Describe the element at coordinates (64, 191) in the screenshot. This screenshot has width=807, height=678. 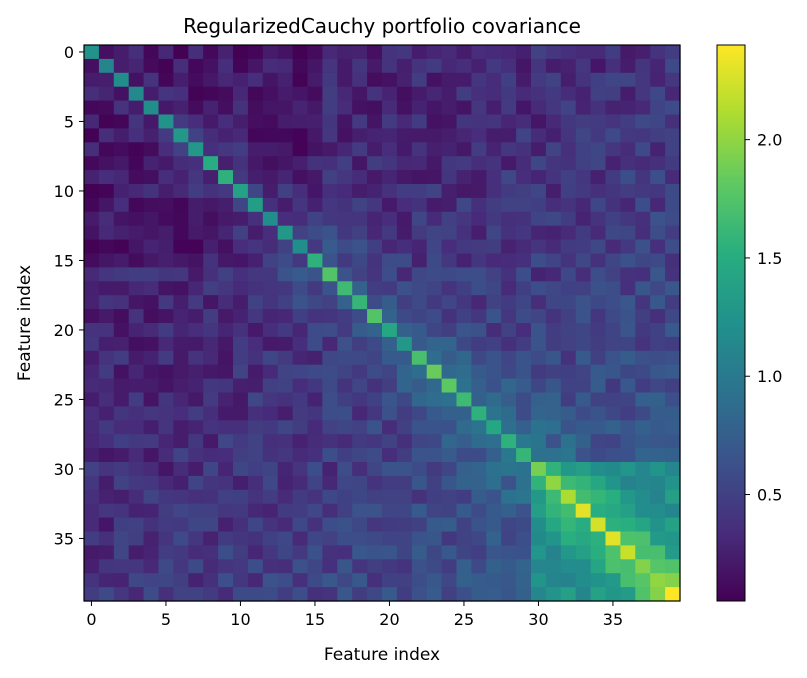
I see `y-axis-tick-label: 10` at that location.